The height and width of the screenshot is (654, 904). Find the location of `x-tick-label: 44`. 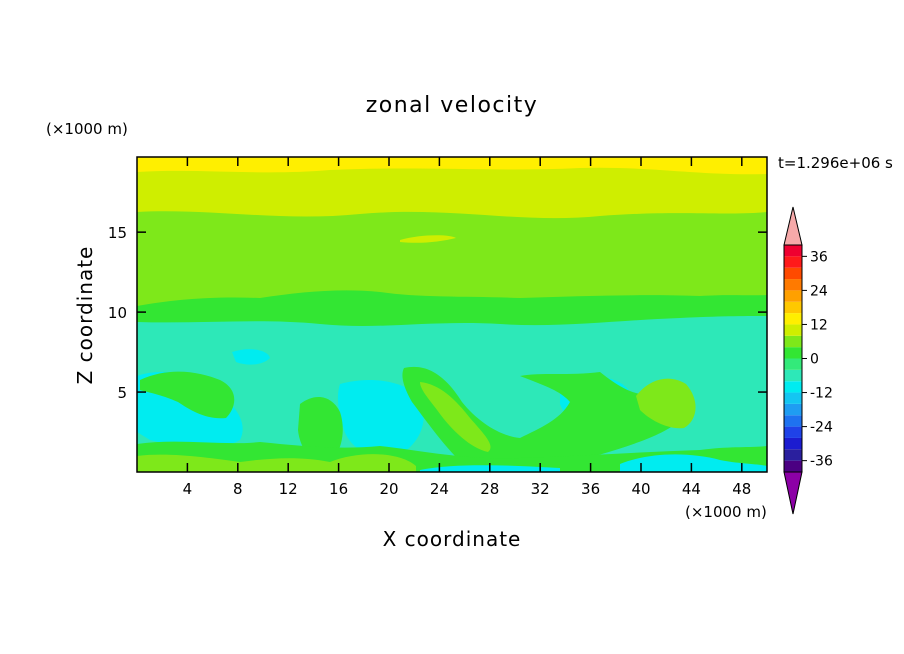

x-tick-label: 44 is located at coordinates (691, 489).